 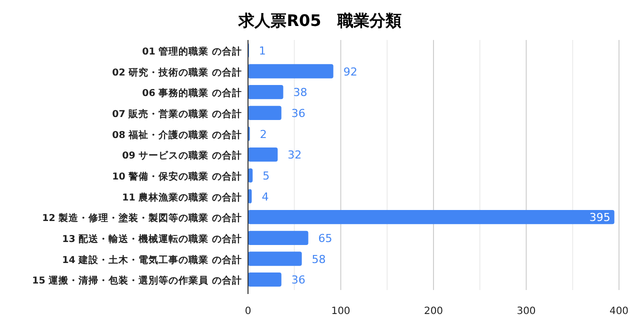 I want to click on y-tick-label: 14 建設・土木・電気工事の職業 の合計, so click(x=152, y=260).